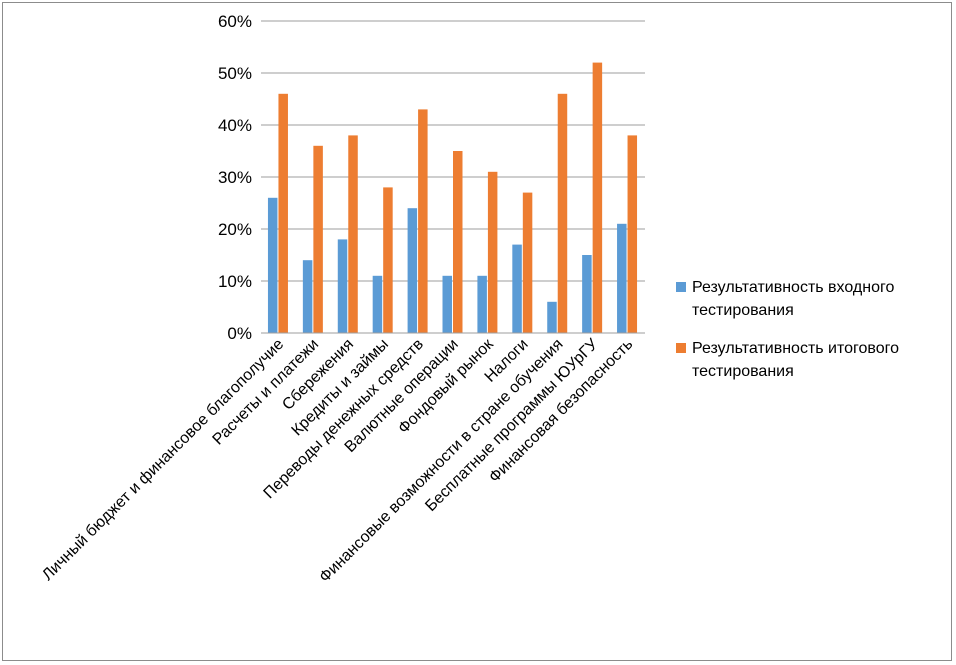 The height and width of the screenshot is (665, 956). Describe the element at coordinates (235, 125) in the screenshot. I see `y-tick-label: 40%` at that location.